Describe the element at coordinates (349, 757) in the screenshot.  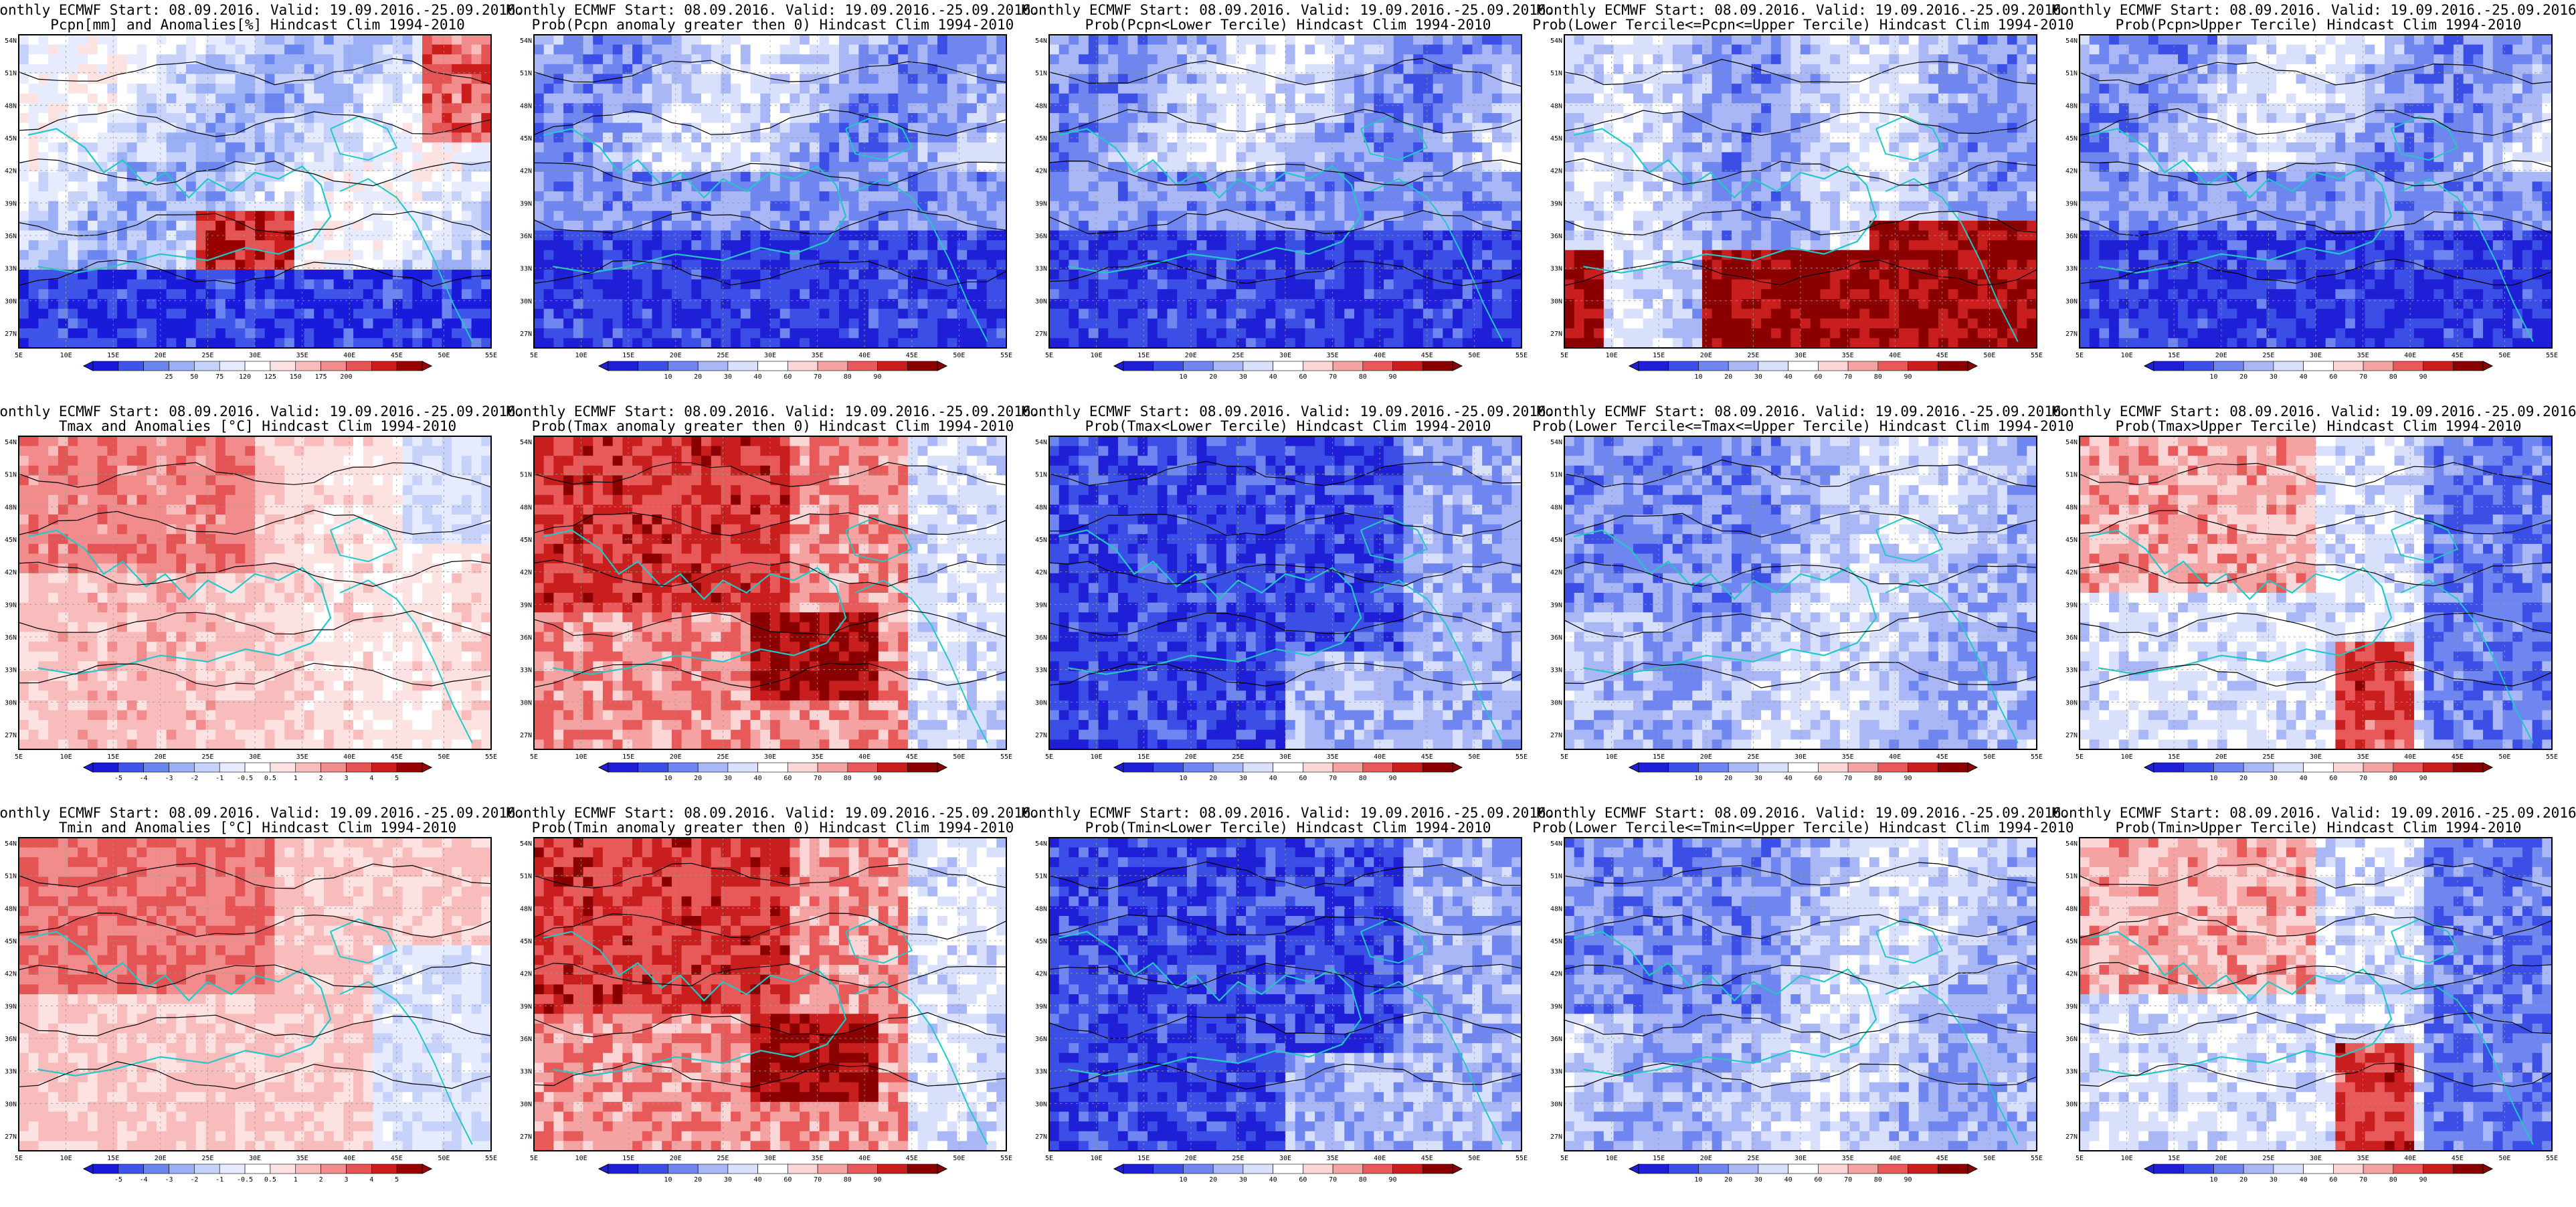
I see `lon-tick-label: 40E` at that location.